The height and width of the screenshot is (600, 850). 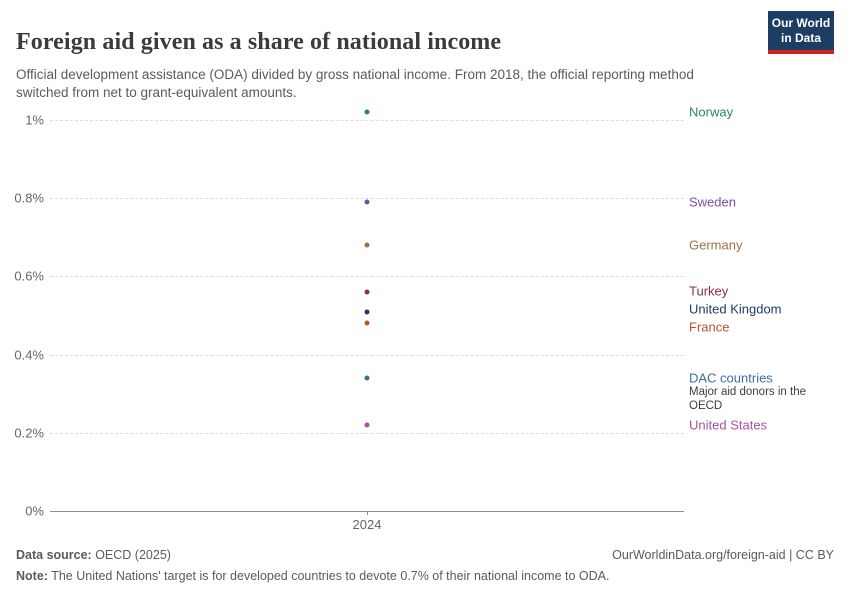 What do you see at coordinates (728, 425) in the screenshot?
I see `entity-label-united-states: United States` at bounding box center [728, 425].